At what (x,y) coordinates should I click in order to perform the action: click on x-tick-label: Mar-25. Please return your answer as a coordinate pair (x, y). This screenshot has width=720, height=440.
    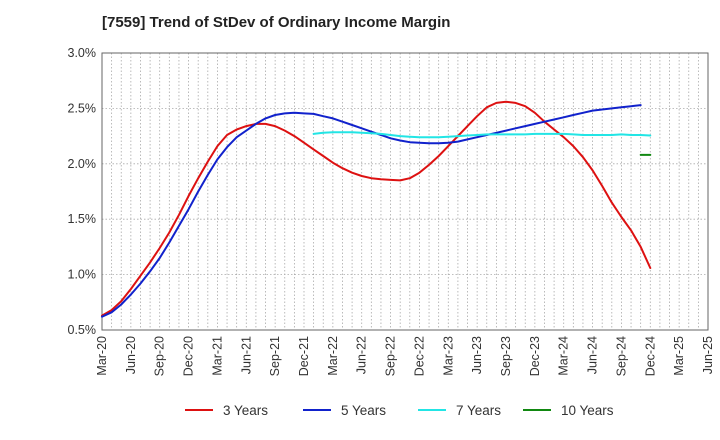
    Looking at the image, I should click on (679, 356).